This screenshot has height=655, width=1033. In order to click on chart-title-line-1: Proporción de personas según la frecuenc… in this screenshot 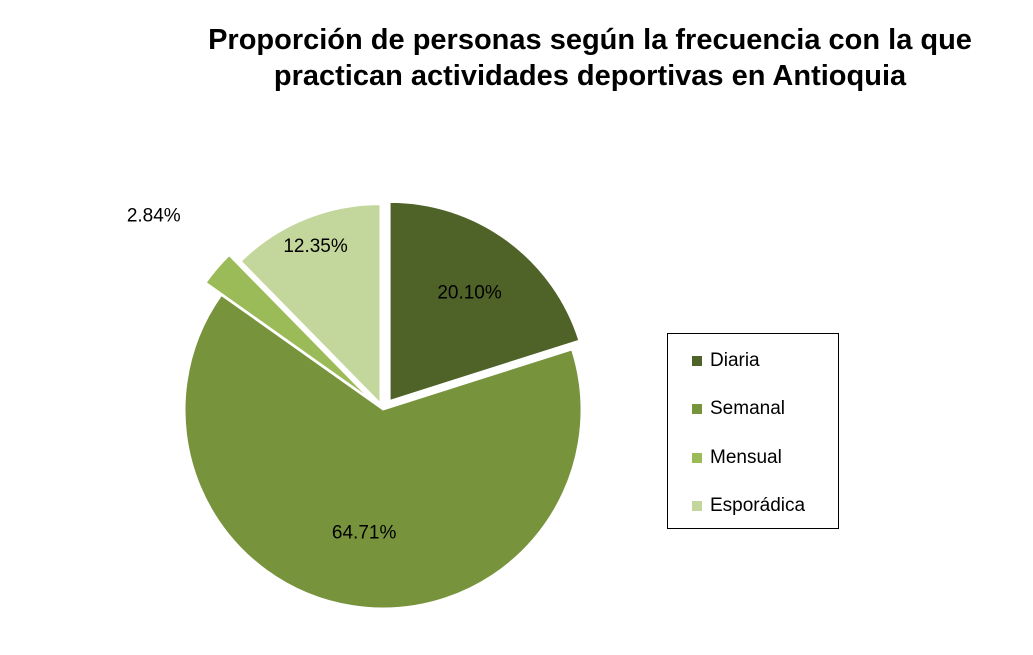, I will do `click(590, 40)`.